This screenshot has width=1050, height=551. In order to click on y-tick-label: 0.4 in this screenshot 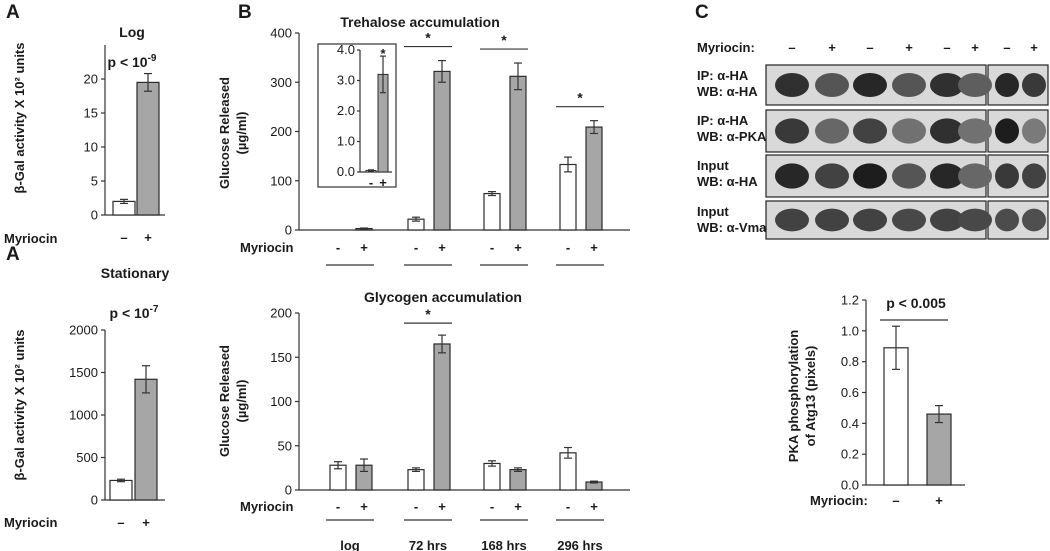, I will do `click(850, 423)`.